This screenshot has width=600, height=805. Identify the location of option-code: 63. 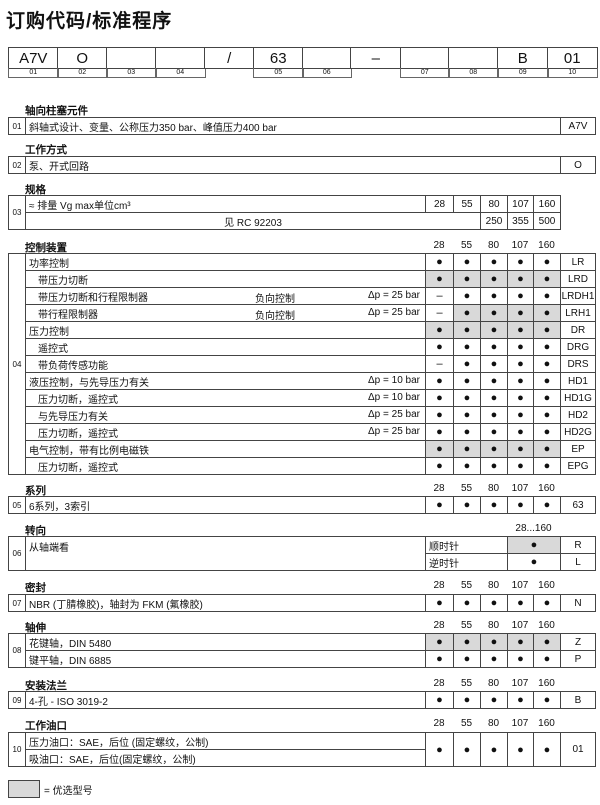
(578, 505).